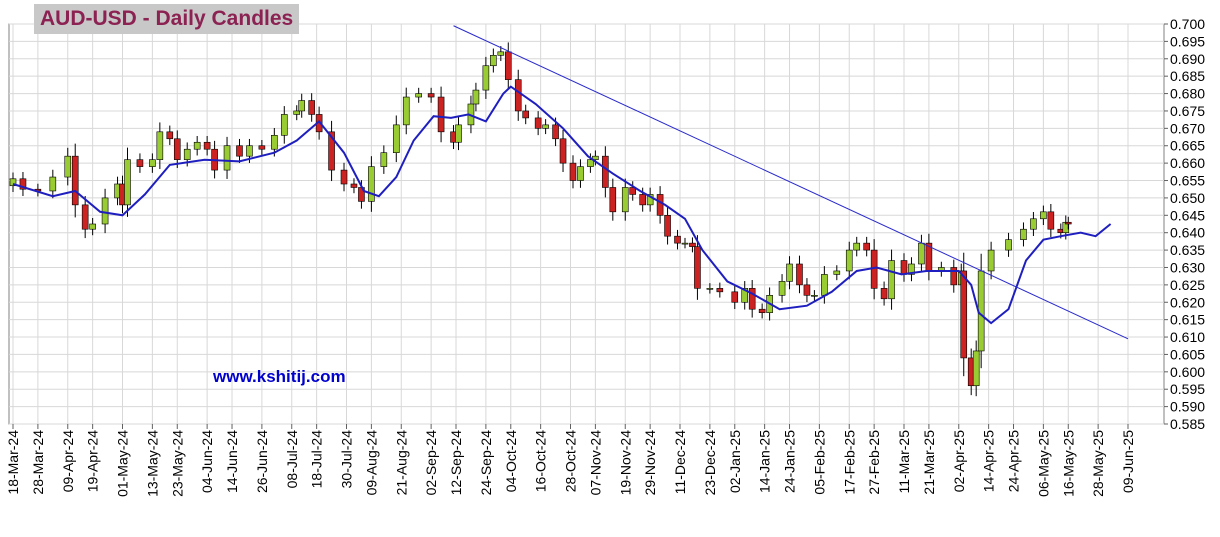 The width and height of the screenshot is (1220, 537). Describe the element at coordinates (765, 461) in the screenshot. I see `x-tick-label: 14-Jan-25` at that location.